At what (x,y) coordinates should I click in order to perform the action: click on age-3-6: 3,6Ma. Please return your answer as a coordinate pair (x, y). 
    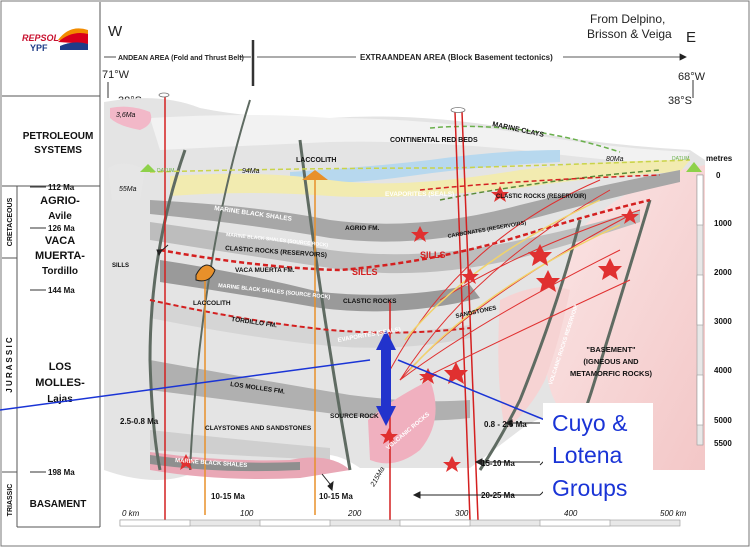
    Looking at the image, I should click on (126, 115).